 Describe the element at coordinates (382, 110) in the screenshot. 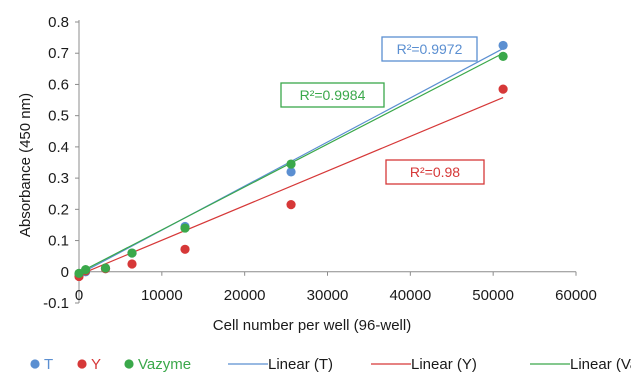

I see `r2-labels: R²=0.9972 R²=0.98 R²=0.9984` at that location.